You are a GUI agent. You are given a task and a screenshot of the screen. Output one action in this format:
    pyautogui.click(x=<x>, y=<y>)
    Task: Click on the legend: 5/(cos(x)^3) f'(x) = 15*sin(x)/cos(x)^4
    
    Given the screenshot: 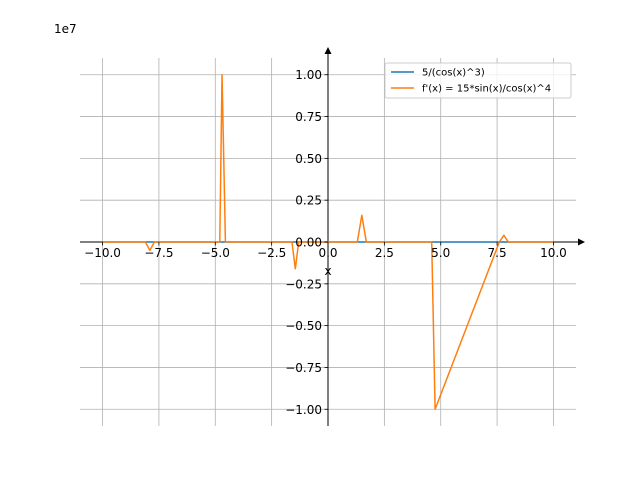 What is the action you would take?
    pyautogui.click(x=478, y=80)
    